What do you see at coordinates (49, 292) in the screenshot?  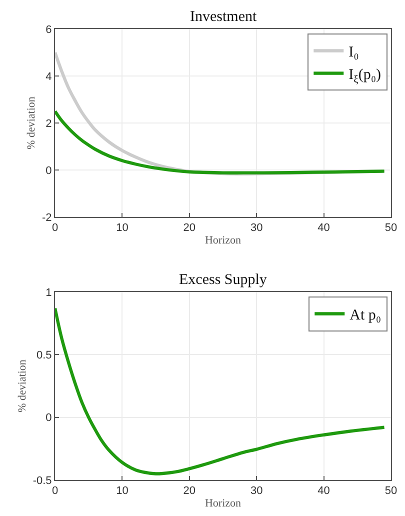 I see `y-tick-label: 1` at bounding box center [49, 292].